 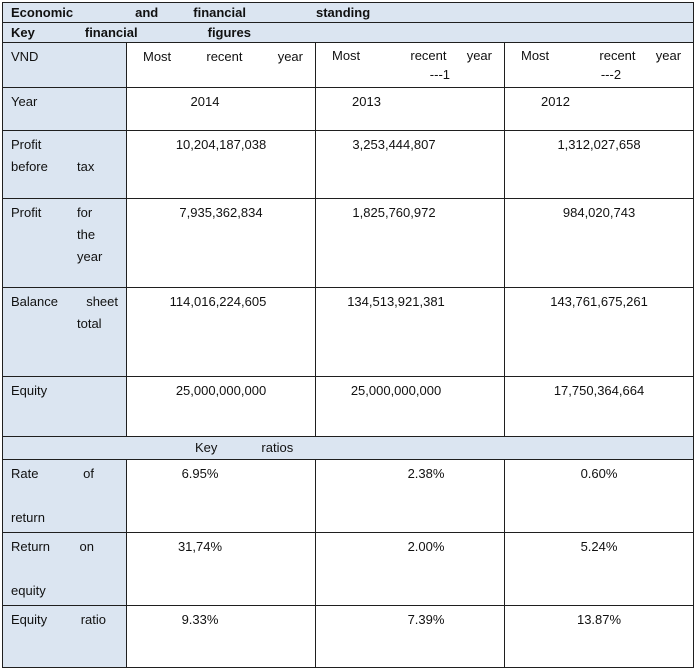 I want to click on value-rate-of-return-3: 0.60%, so click(x=599, y=496).